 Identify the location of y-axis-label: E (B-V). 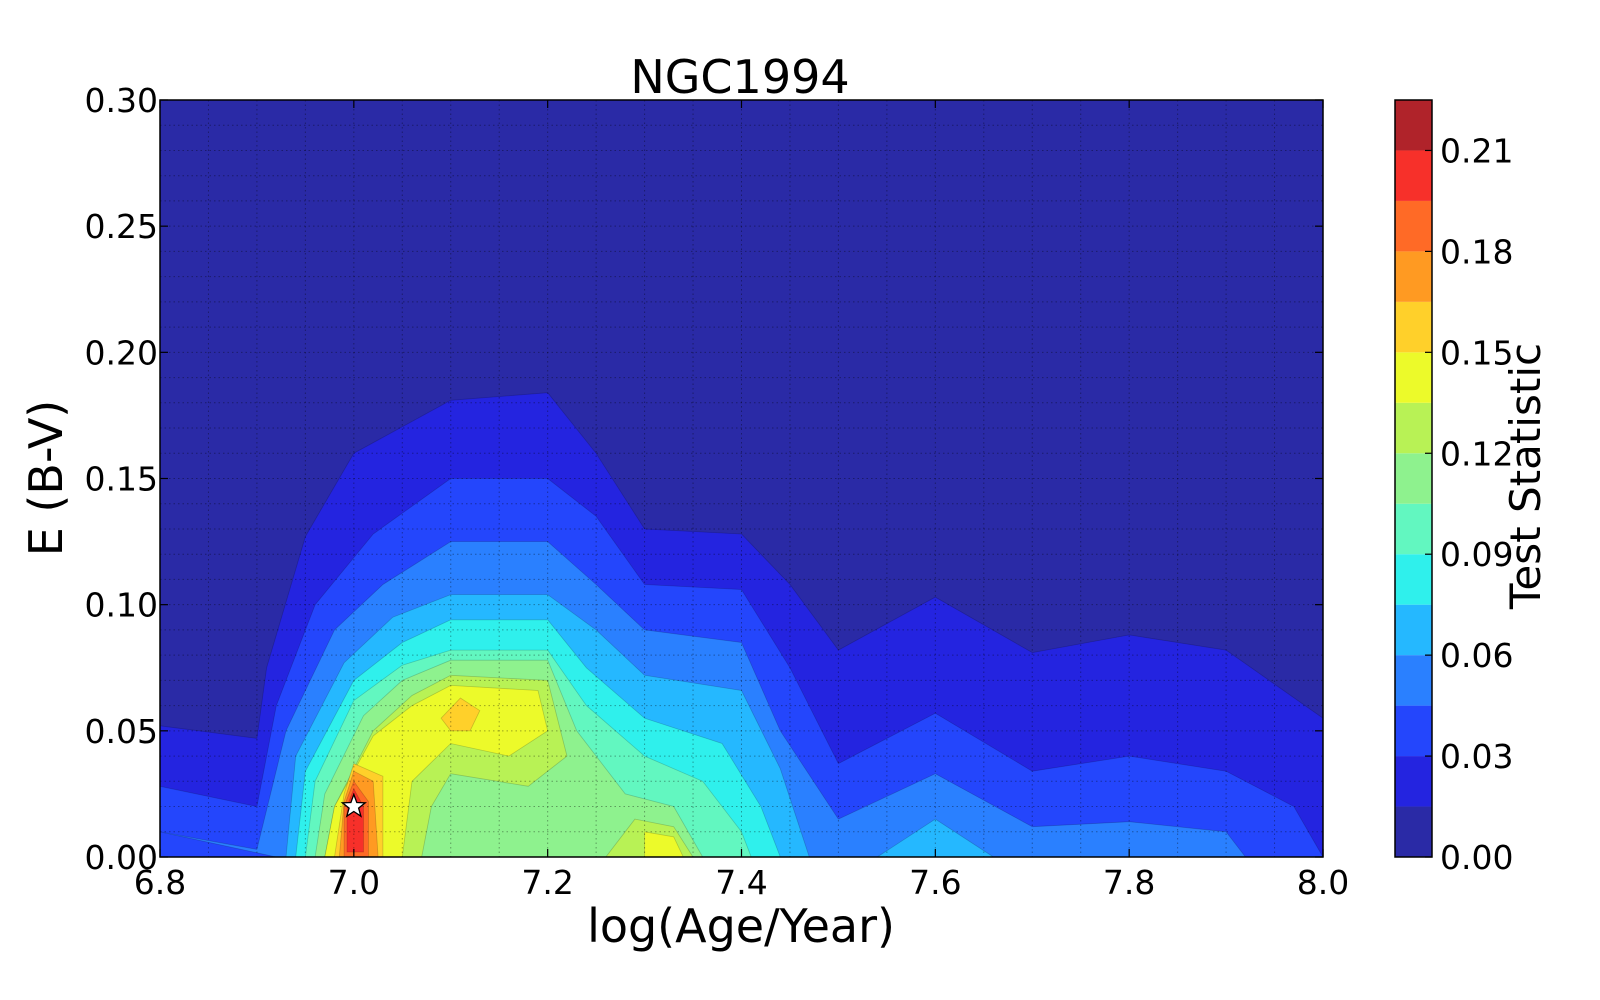
(46, 478).